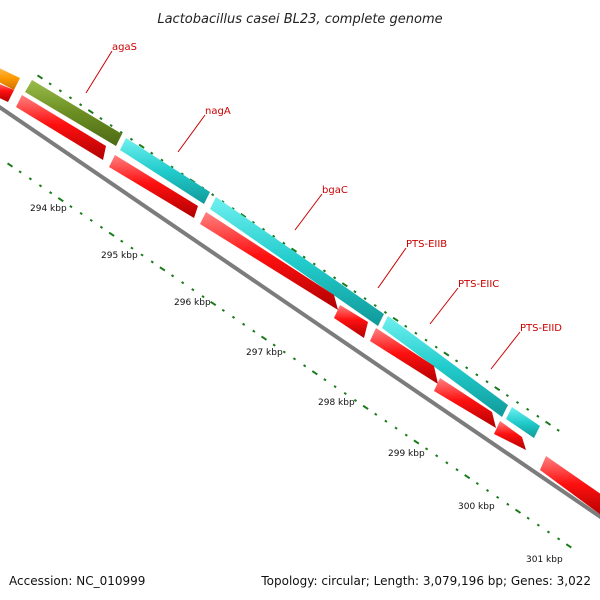 Image resolution: width=600 pixels, height=600 pixels. Describe the element at coordinates (10, 78) in the screenshot. I see `gene-orange` at that location.